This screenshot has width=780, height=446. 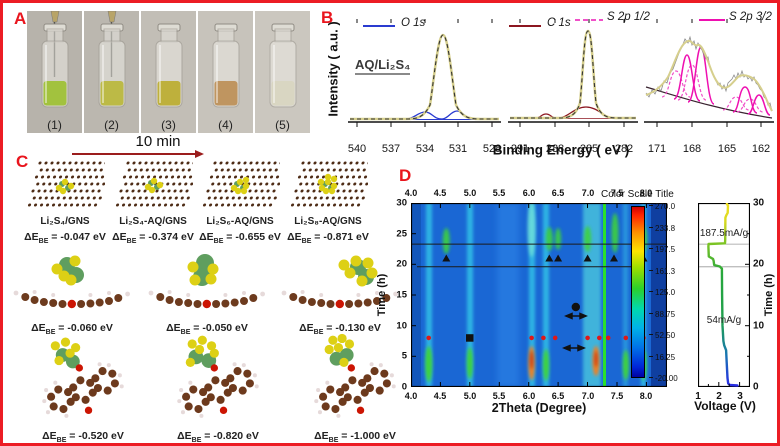 What do you see at coordinates (575, 307) in the screenshot?
I see `circle-marker` at bounding box center [575, 307].